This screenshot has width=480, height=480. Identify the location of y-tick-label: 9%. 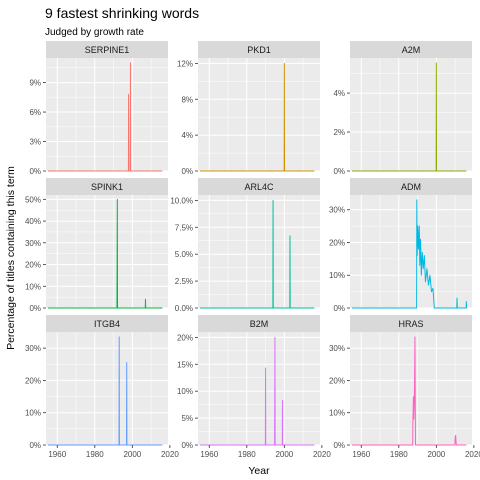
(35, 83).